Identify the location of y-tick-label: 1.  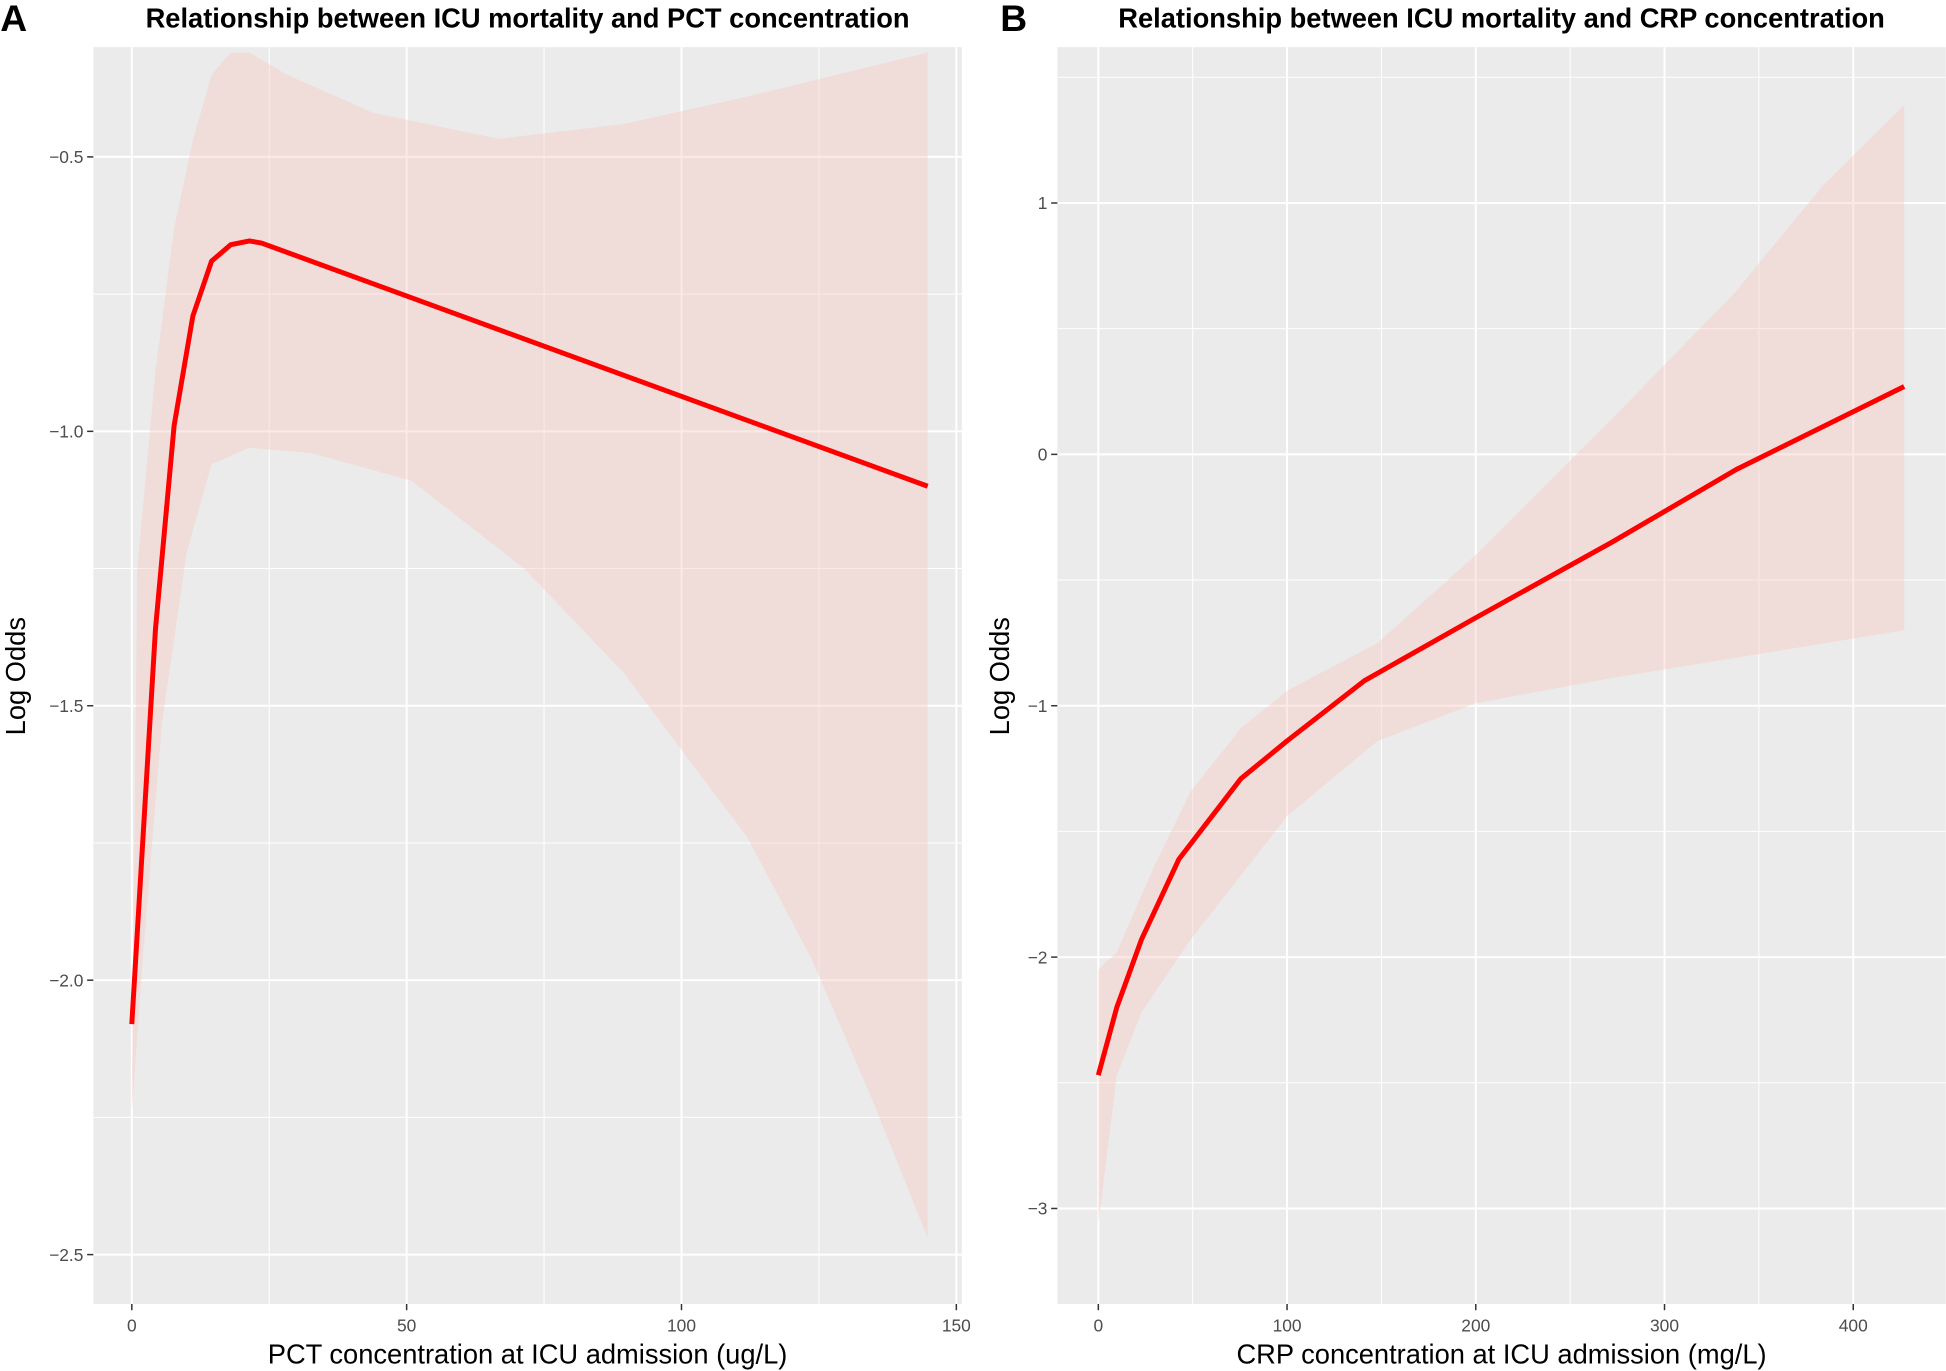
(1043, 203).